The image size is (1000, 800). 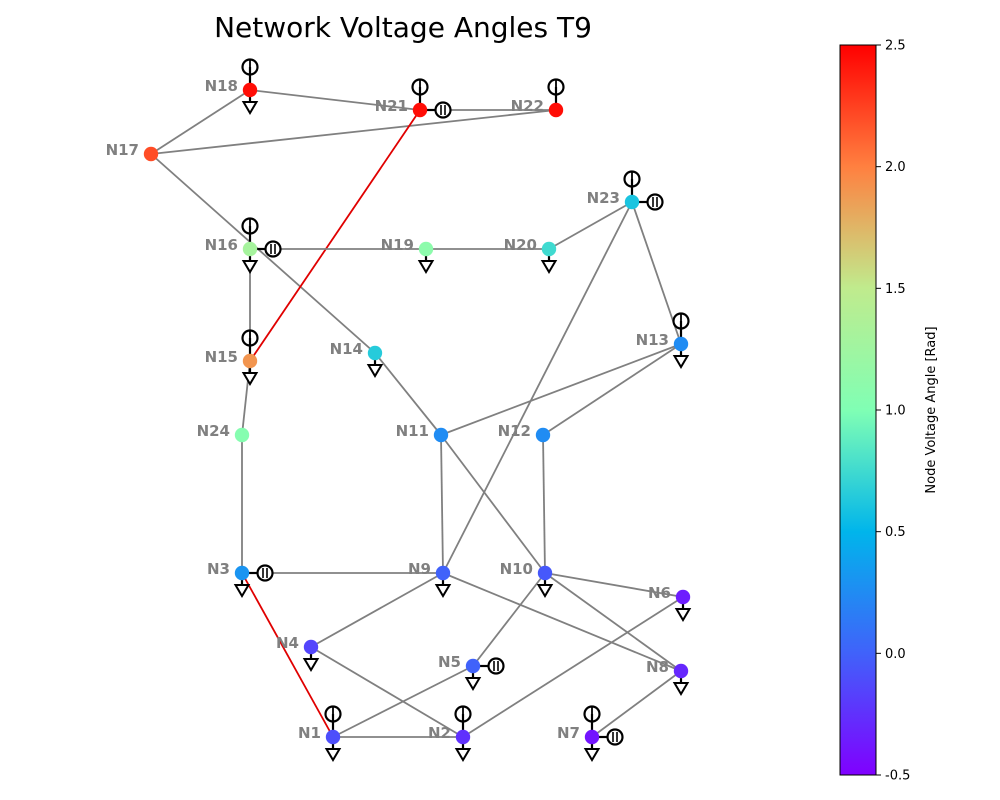 What do you see at coordinates (895, 654) in the screenshot?
I see `colorbar-tick-label: 0.0` at bounding box center [895, 654].